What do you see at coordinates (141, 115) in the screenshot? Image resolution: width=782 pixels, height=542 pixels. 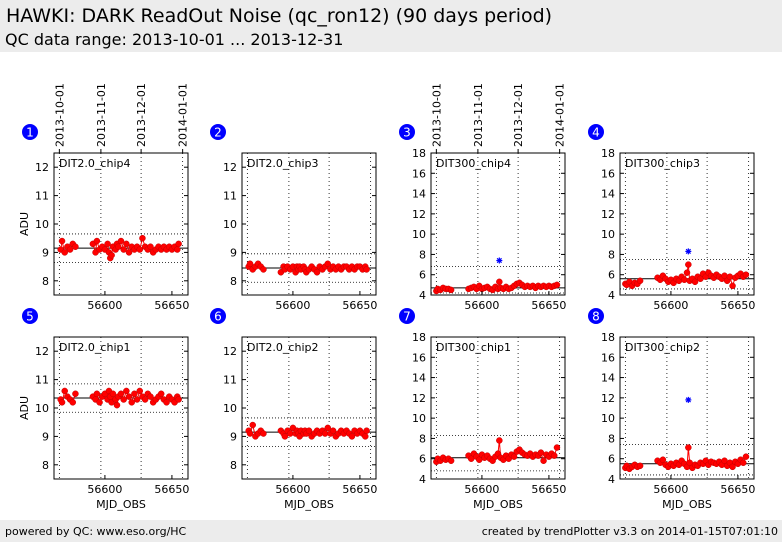 I see `date-tick-label: 2013-12-01` at bounding box center [141, 115].